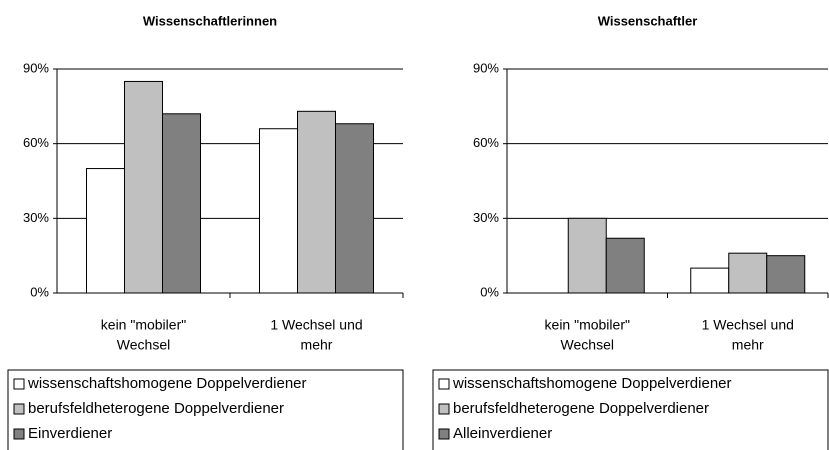 This screenshot has width=829, height=450. I want to click on chart-title: Wissenschaftlerinnen, so click(210, 20).